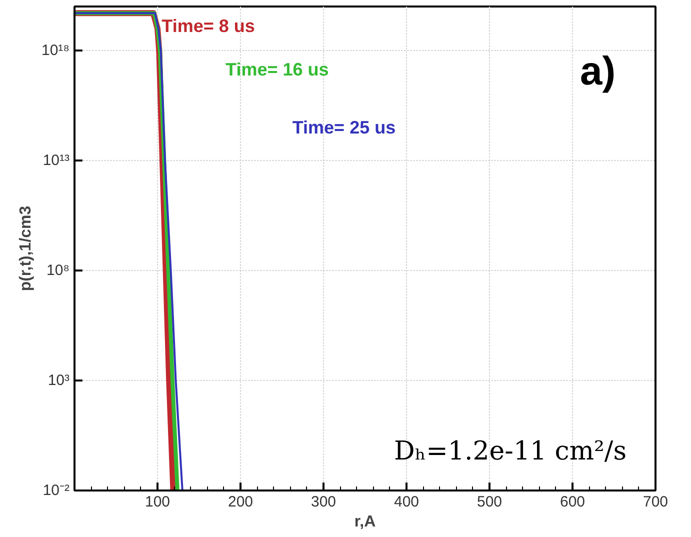  Describe the element at coordinates (241, 502) in the screenshot. I see `x-tick-label: 200` at that location.